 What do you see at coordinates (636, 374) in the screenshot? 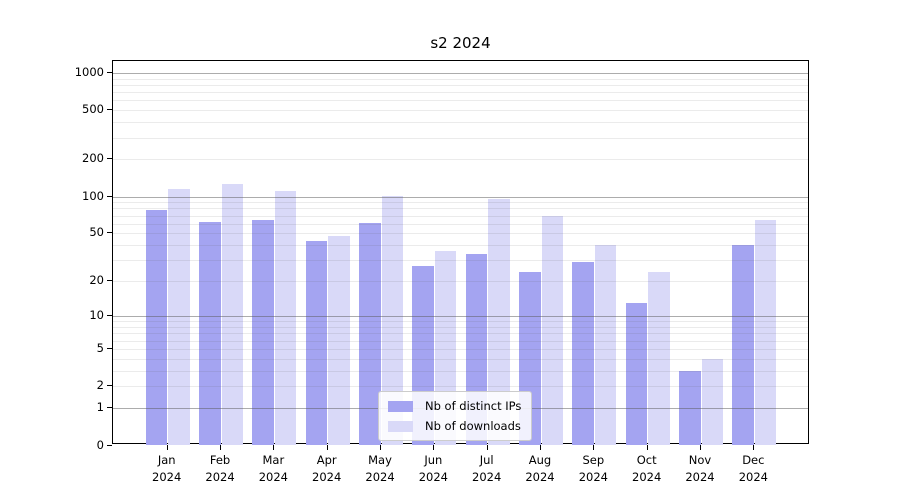
I see `bar-distinct-ips-oct` at bounding box center [636, 374].